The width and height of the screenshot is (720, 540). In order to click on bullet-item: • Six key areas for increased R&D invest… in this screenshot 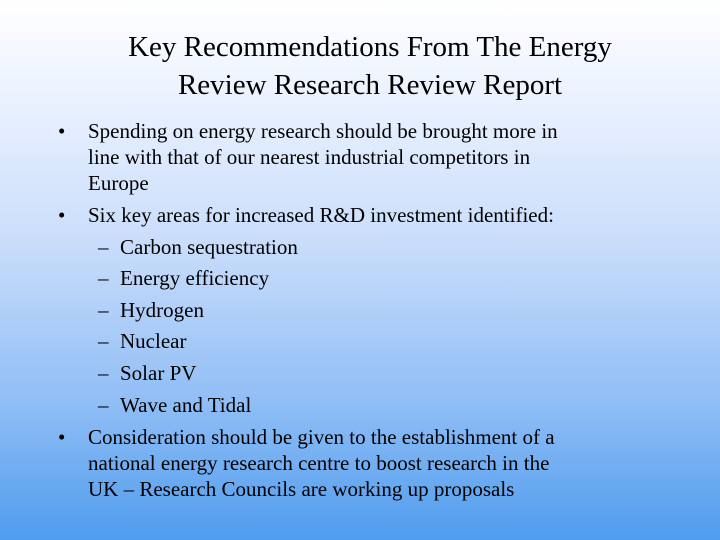, I will do `click(378, 215)`.